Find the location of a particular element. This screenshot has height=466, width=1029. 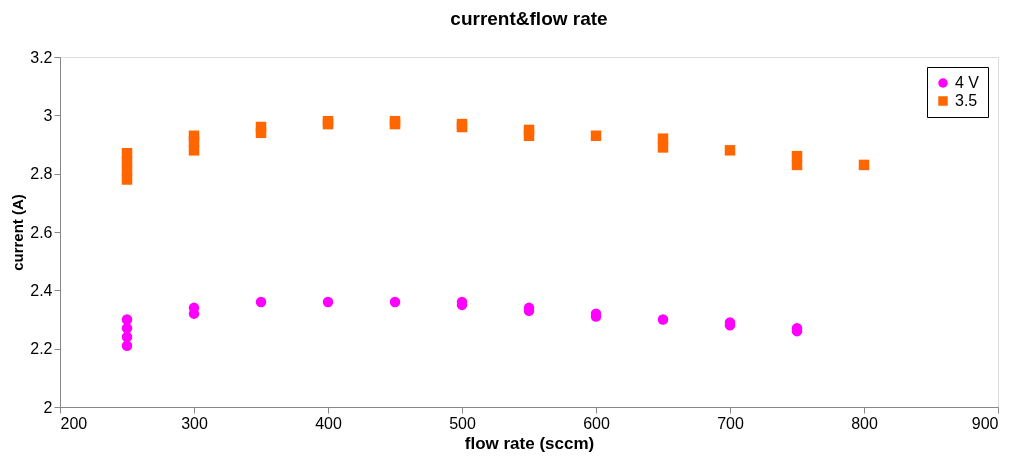

x-tick-label: 900 is located at coordinates (985, 423).